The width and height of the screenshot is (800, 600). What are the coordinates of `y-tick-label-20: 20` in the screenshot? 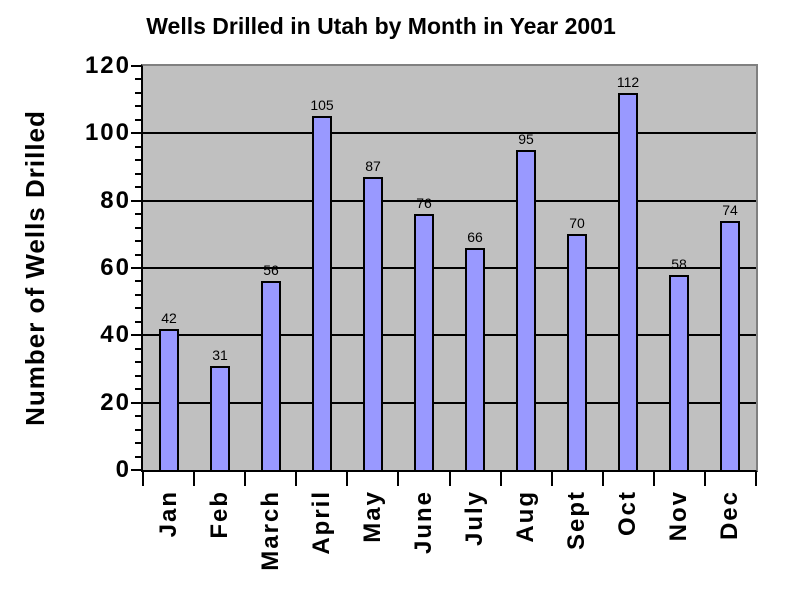 It's located at (115, 402).